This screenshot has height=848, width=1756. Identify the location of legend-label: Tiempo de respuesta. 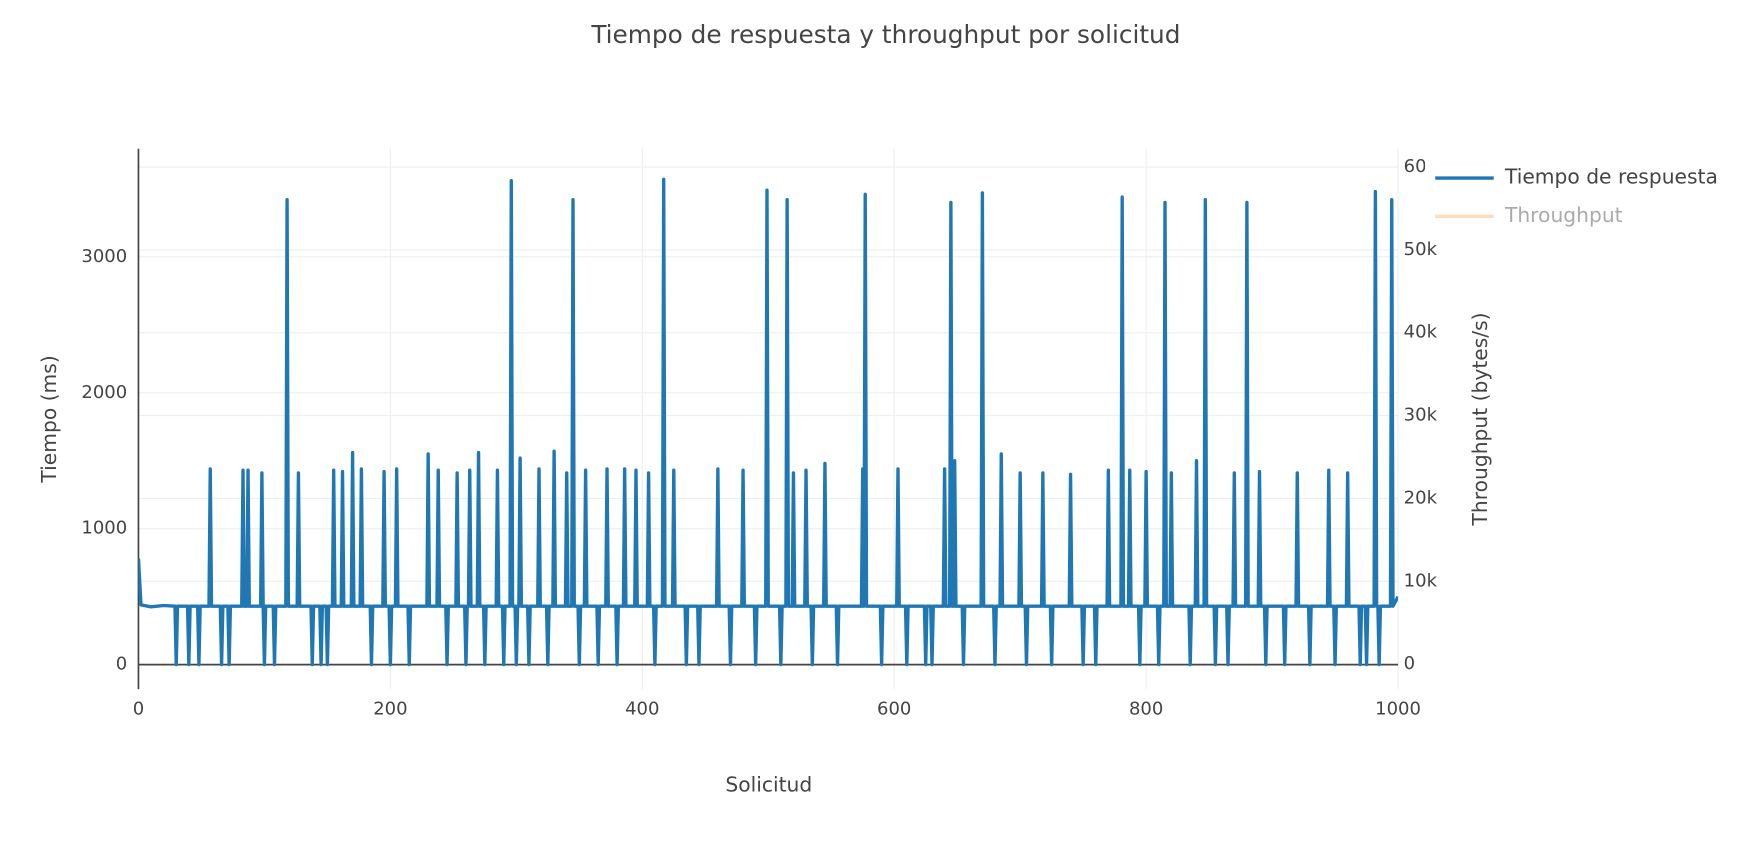
(1611, 177).